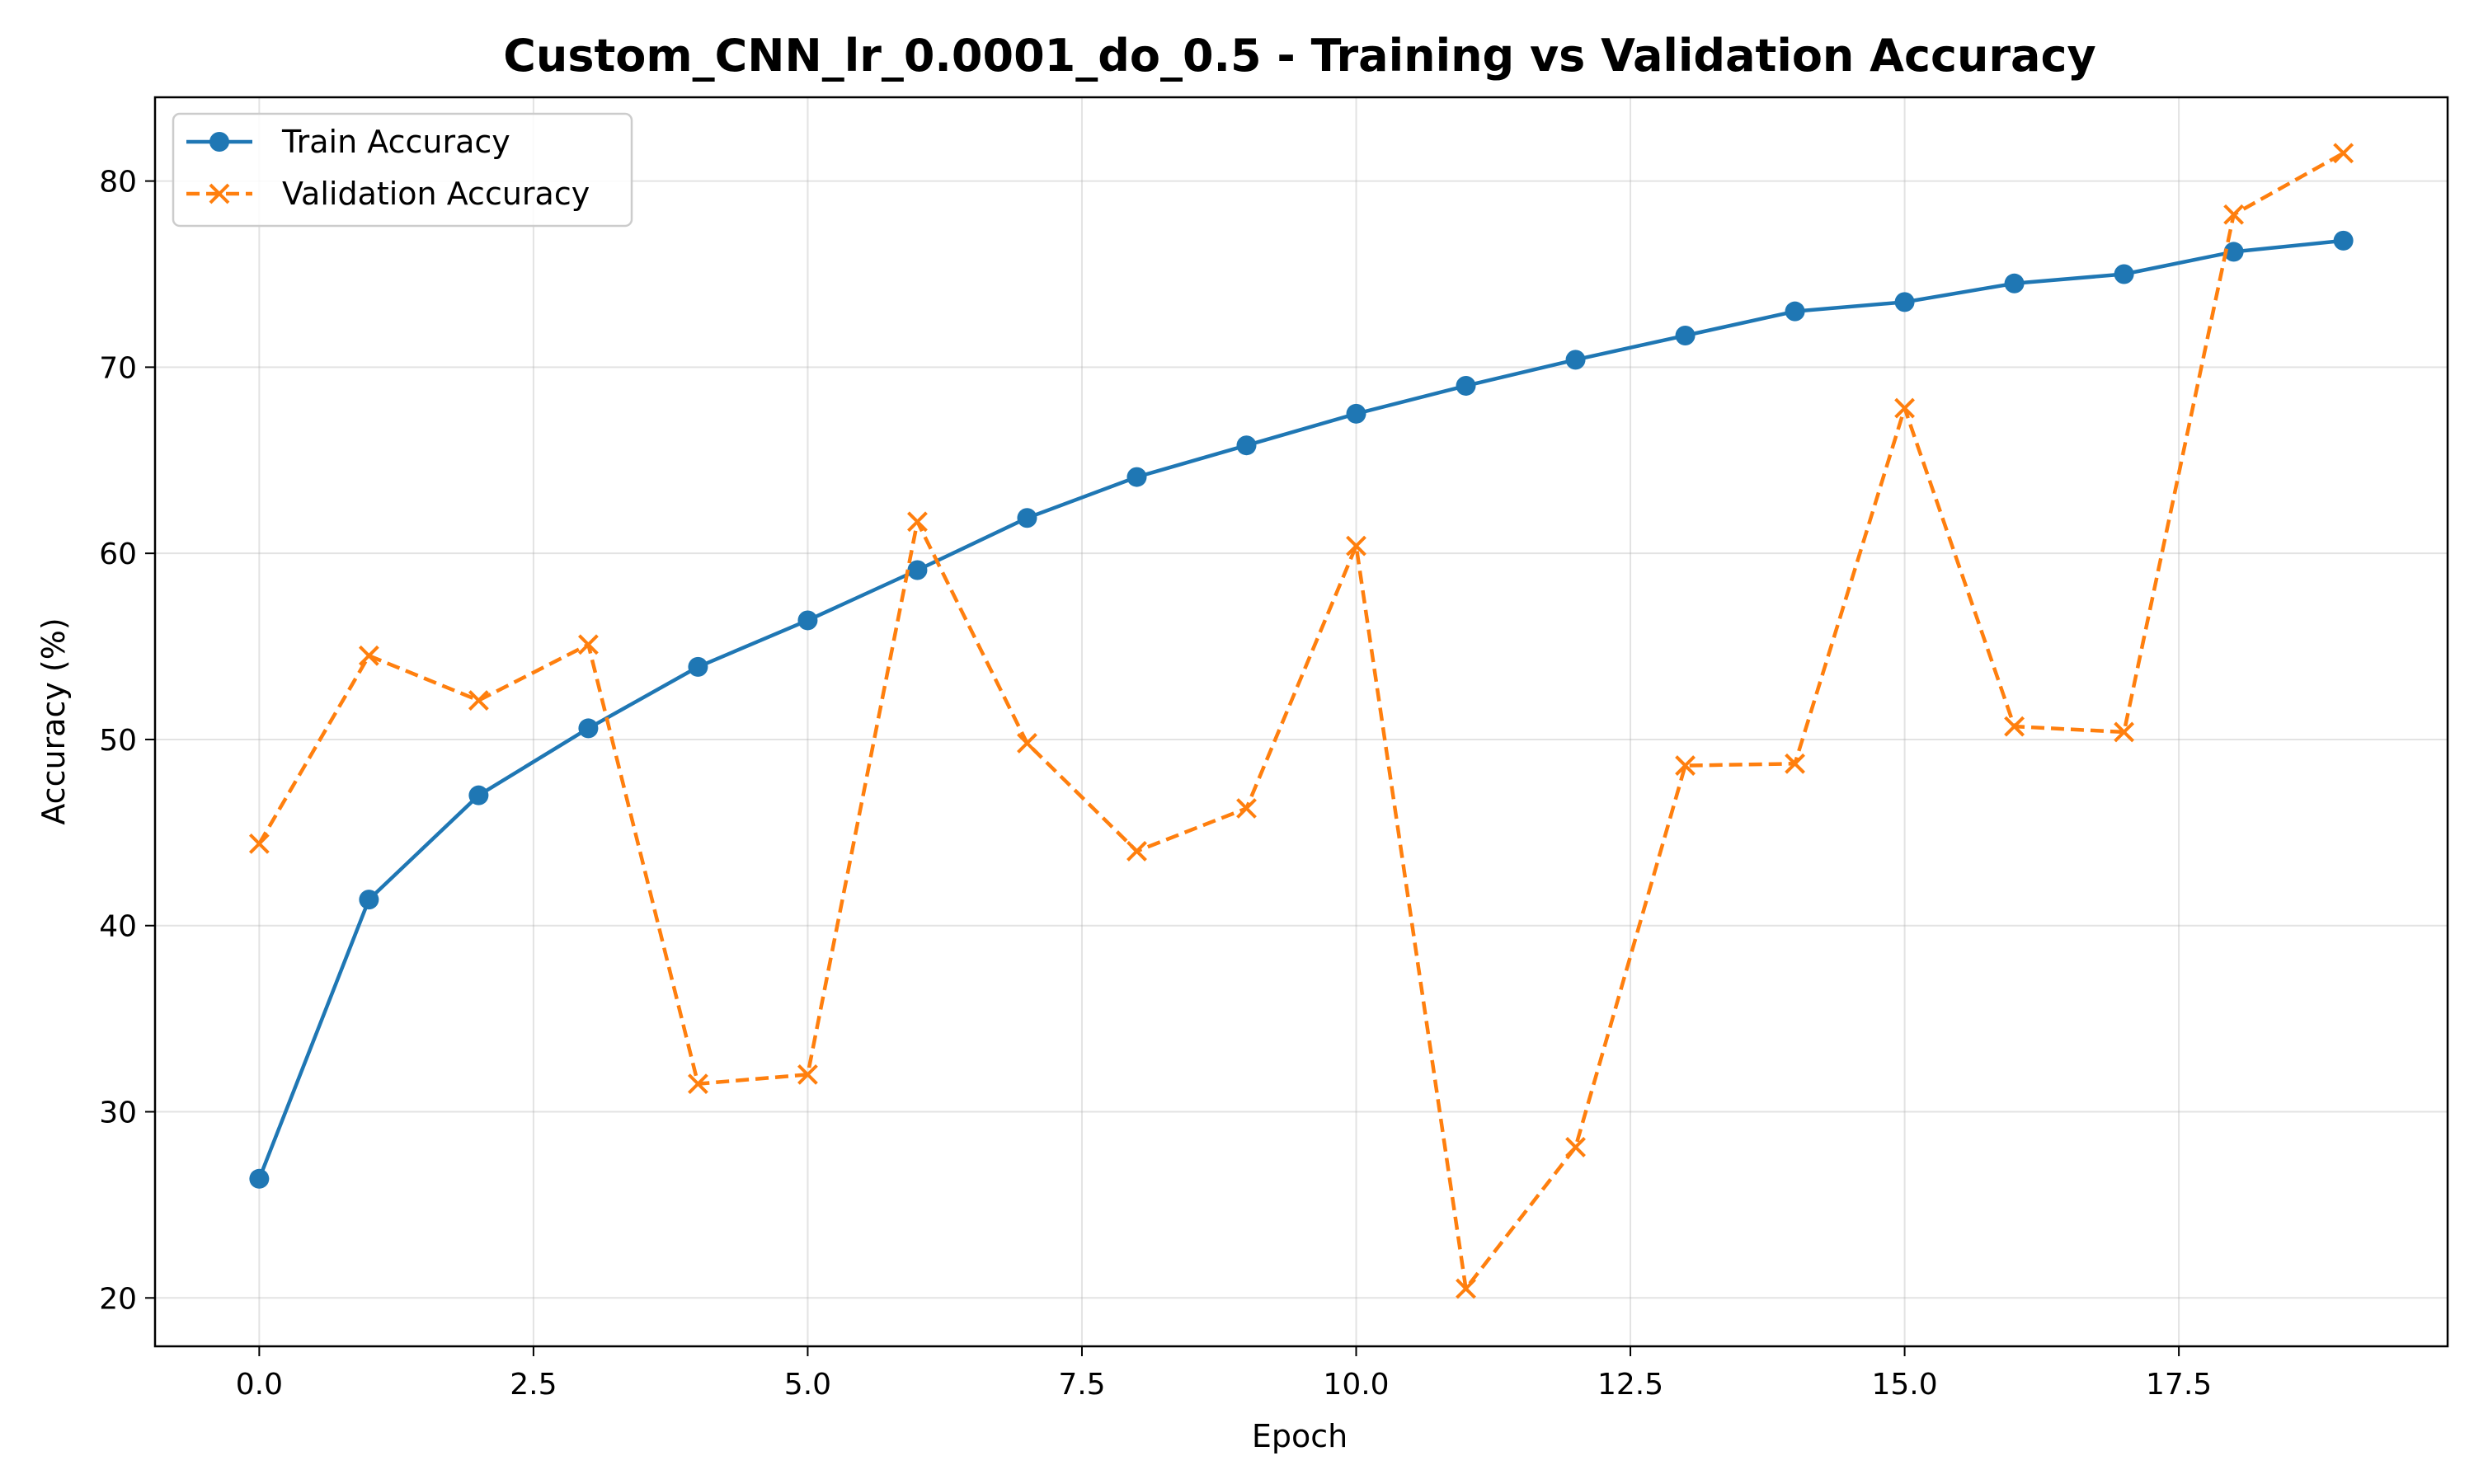 This screenshot has height=1484, width=2474. What do you see at coordinates (1356, 1385) in the screenshot?
I see `x-tick-label: 10.0` at bounding box center [1356, 1385].